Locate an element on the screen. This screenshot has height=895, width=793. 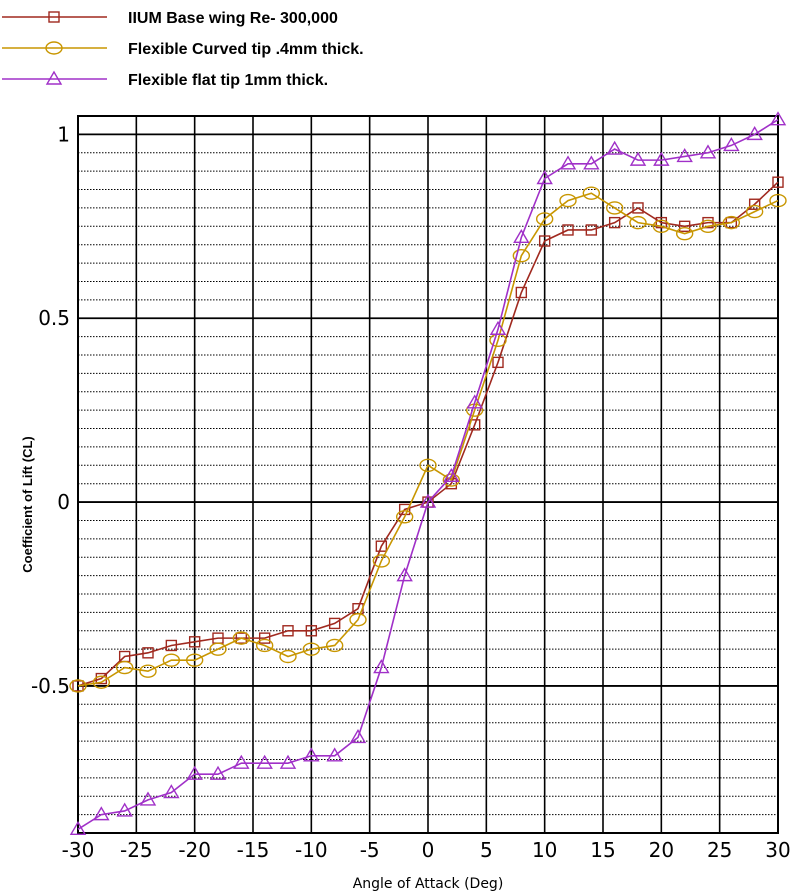
x-axis-ticks: -30 -25 -20 -15 -10 -5 0 5 10 15 20 25 30 is located at coordinates (426, 850).